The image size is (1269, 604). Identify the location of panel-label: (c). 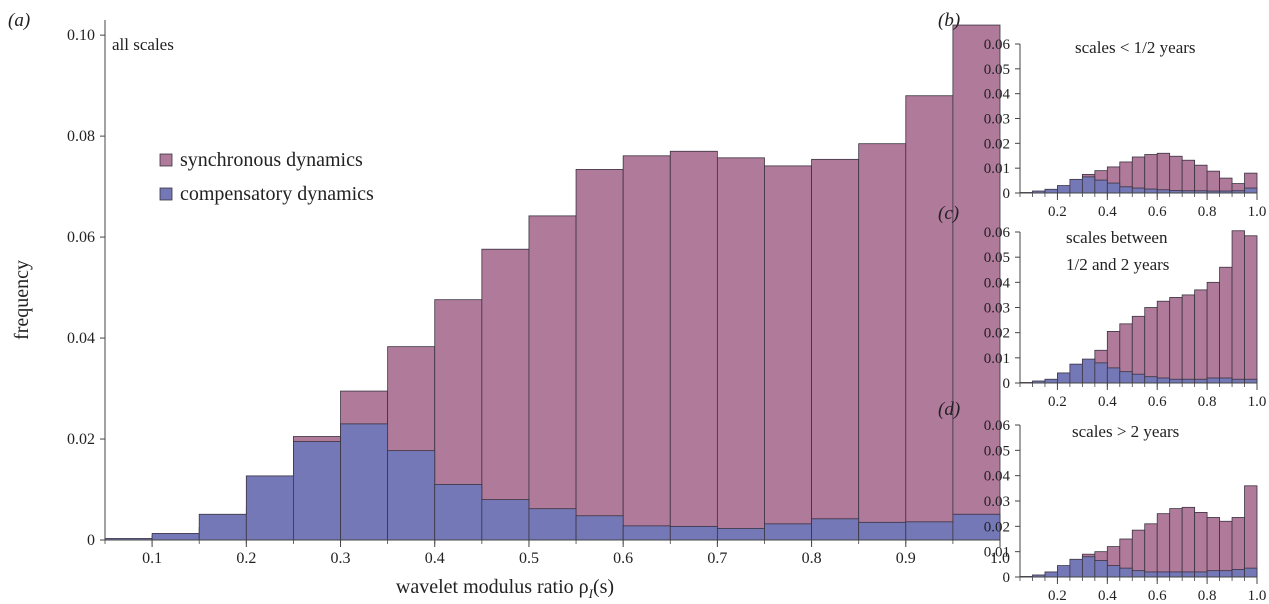
(948, 213).